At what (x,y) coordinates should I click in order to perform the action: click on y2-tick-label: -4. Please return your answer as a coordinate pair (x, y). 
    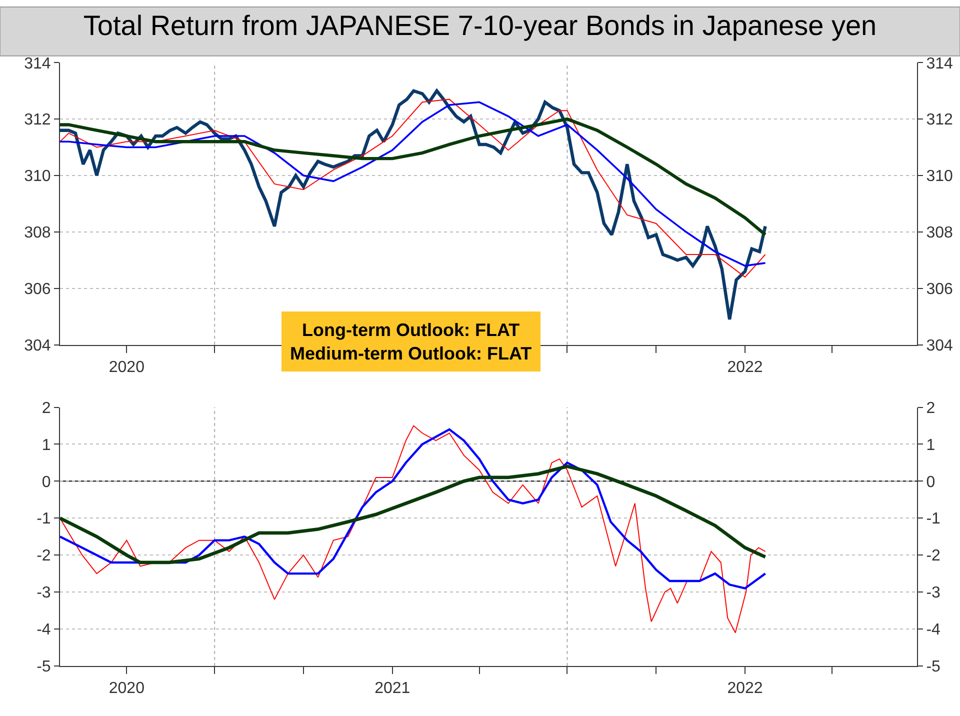
    Looking at the image, I should click on (933, 630).